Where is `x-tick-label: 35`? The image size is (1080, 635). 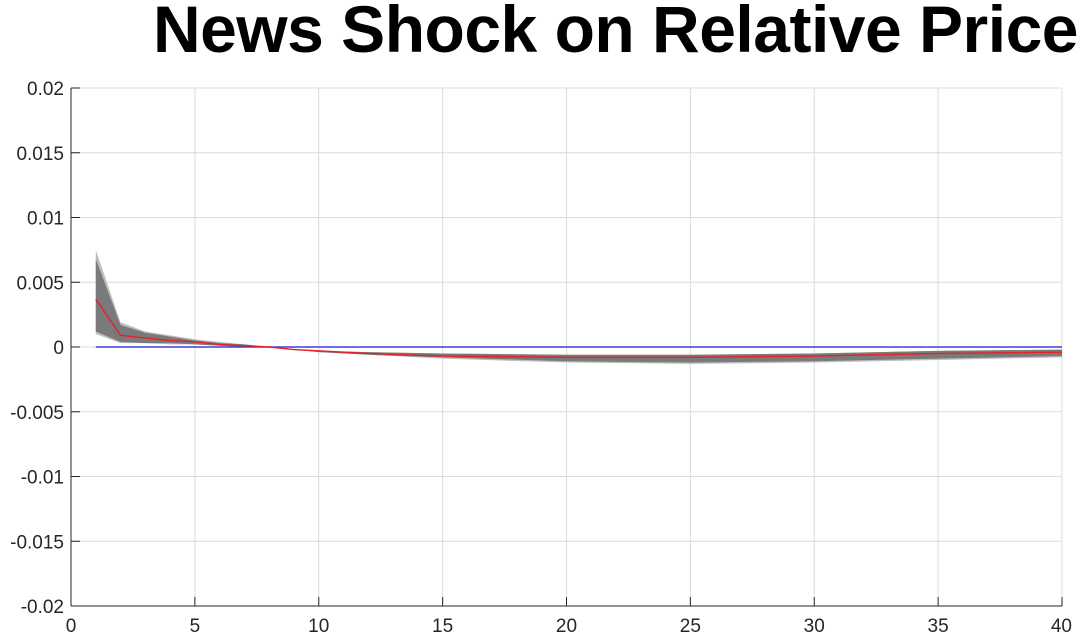
x-tick-label: 35 is located at coordinates (938, 625).